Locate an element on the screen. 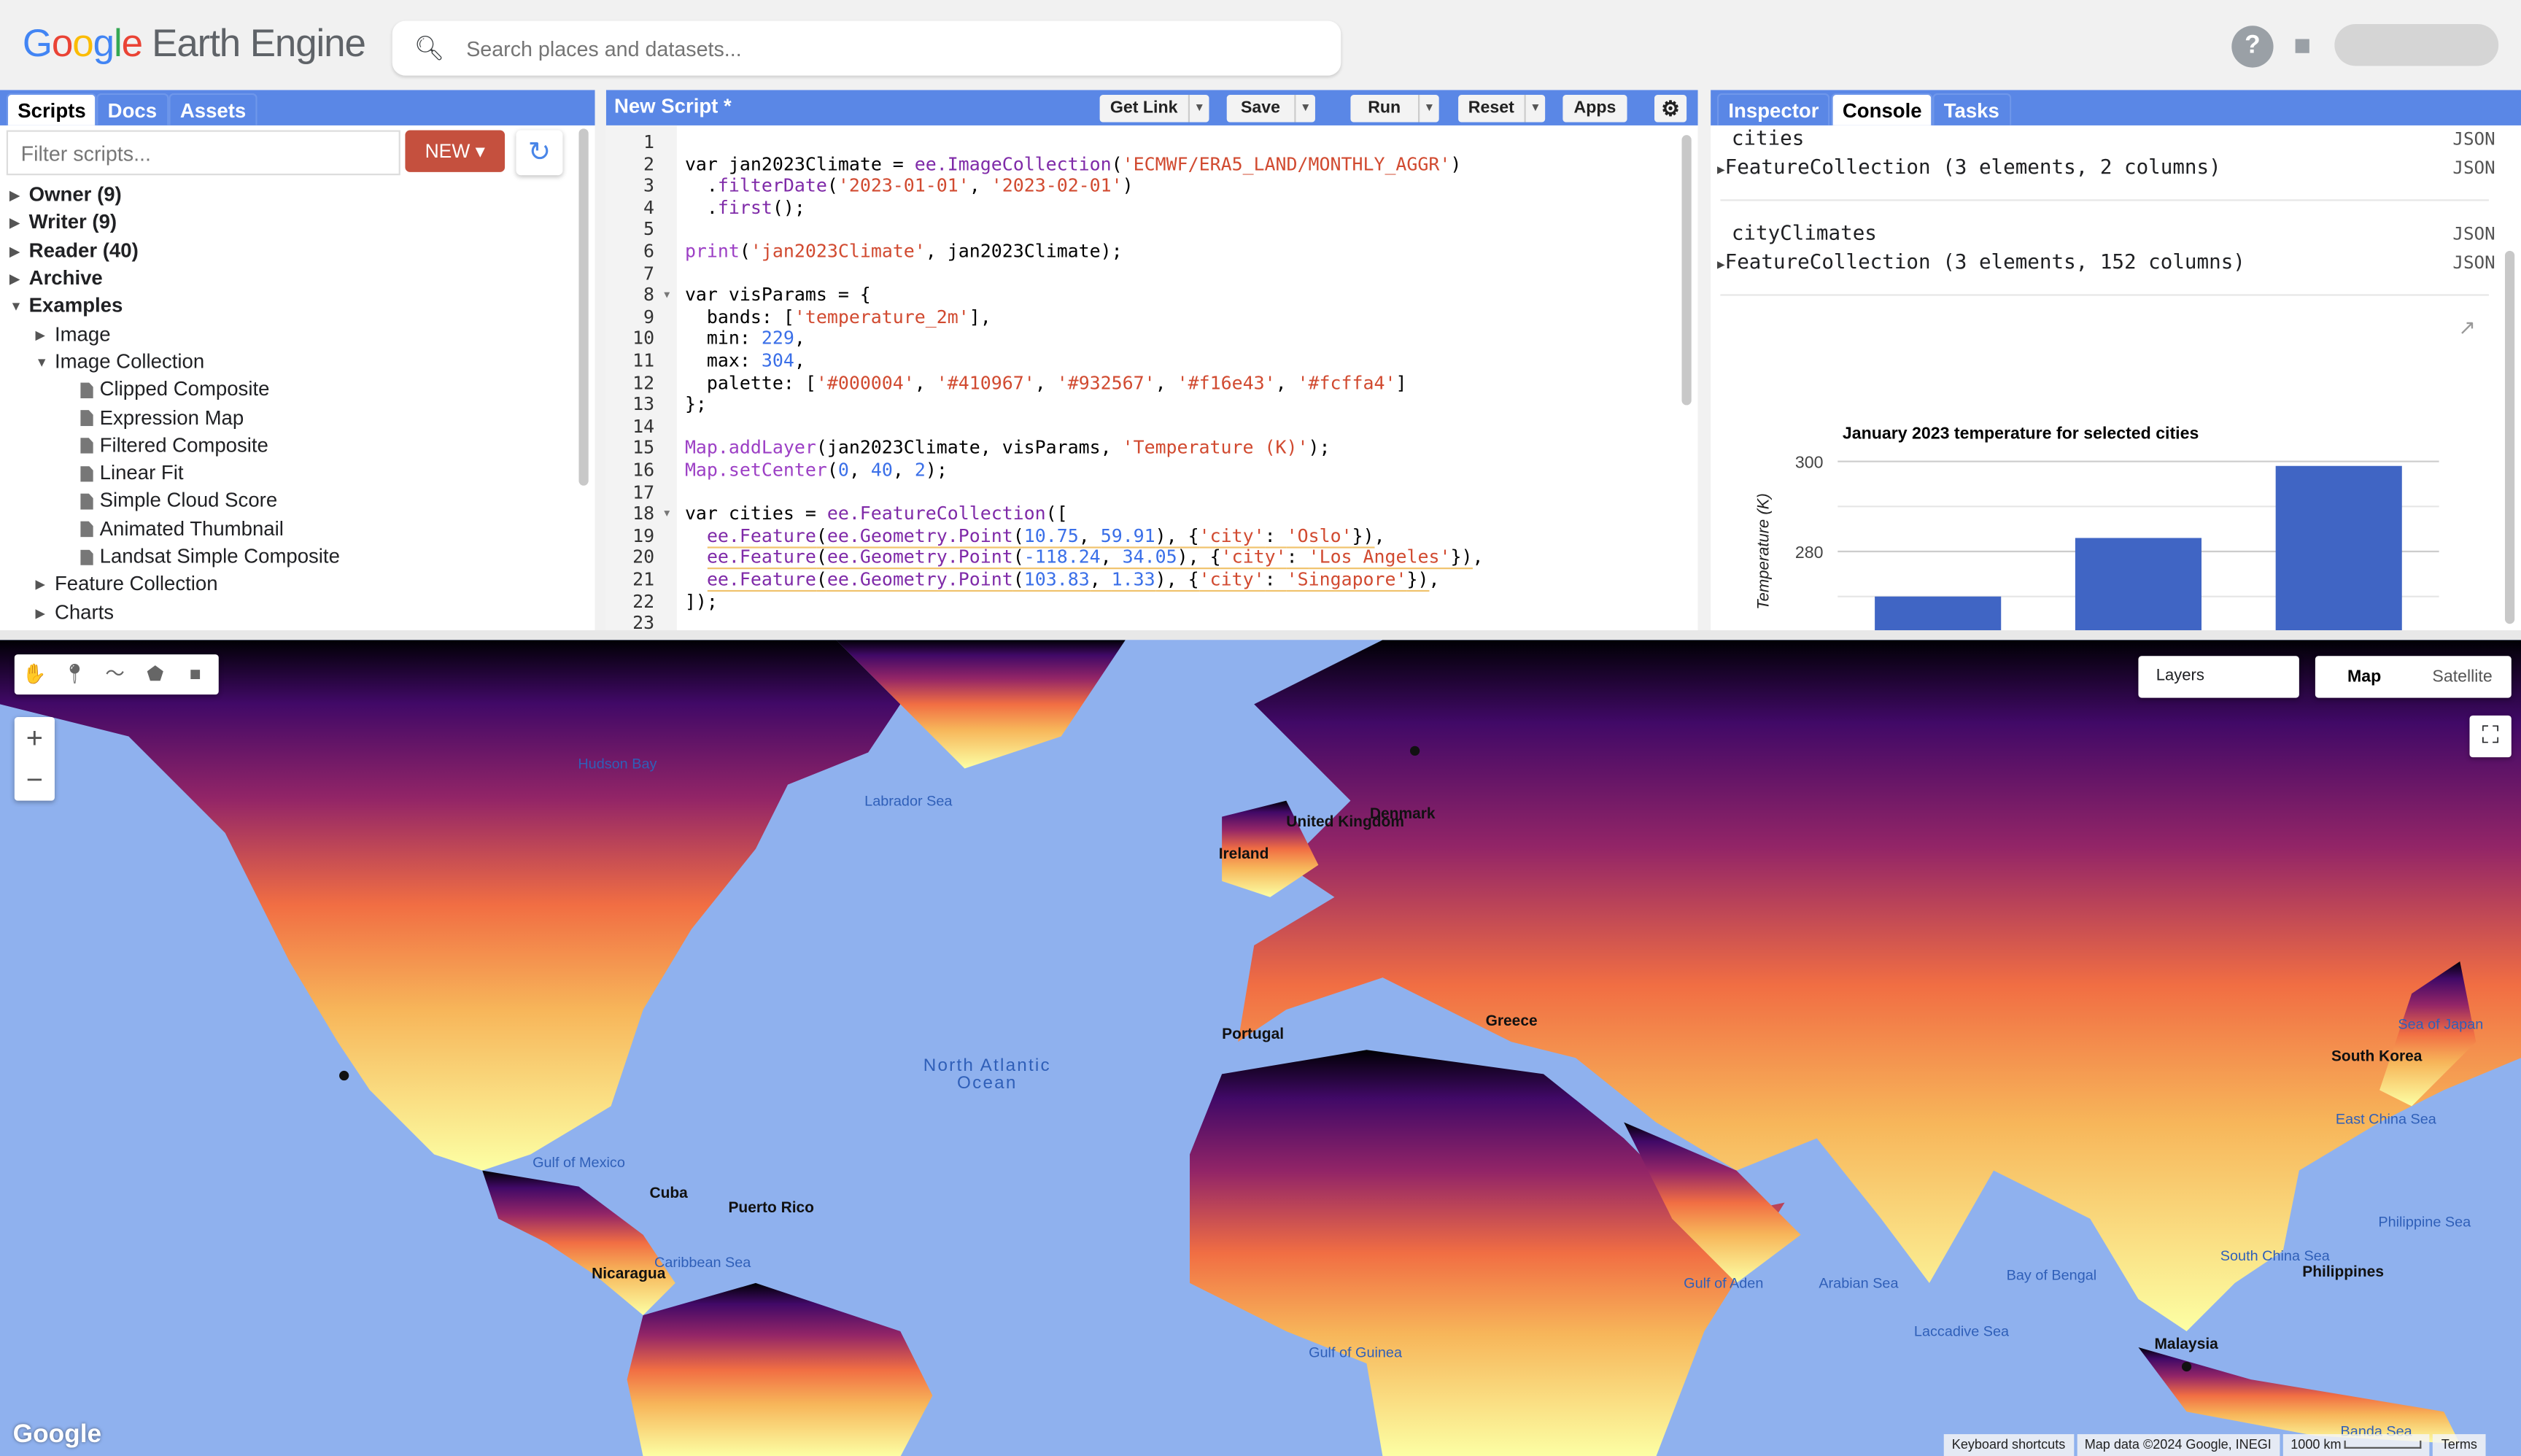 This screenshot has height=1456, width=2521. scale-bar: 1000 km is located at coordinates (2356, 1445).